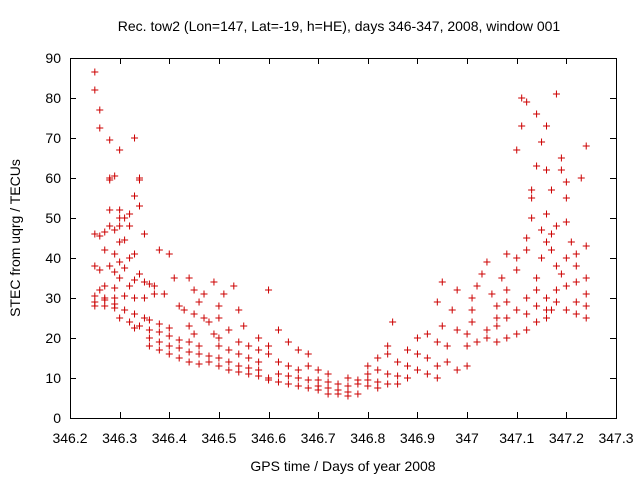 This screenshot has width=640, height=480. Describe the element at coordinates (467, 438) in the screenshot. I see `x-tick-label: 347` at that location.